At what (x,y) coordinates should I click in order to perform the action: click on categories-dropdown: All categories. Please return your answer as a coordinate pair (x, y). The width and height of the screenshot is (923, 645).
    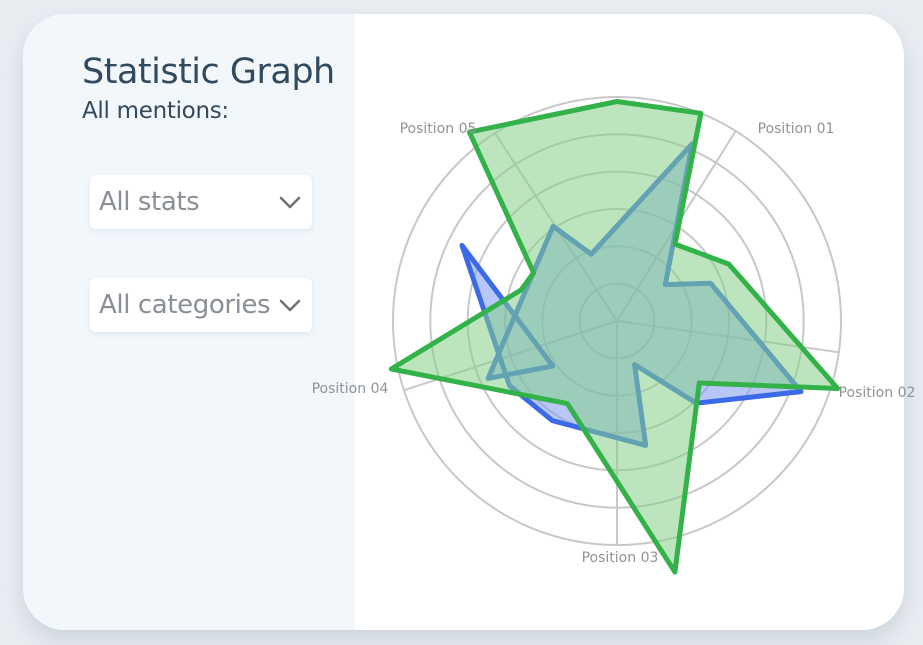
    Looking at the image, I should click on (201, 305).